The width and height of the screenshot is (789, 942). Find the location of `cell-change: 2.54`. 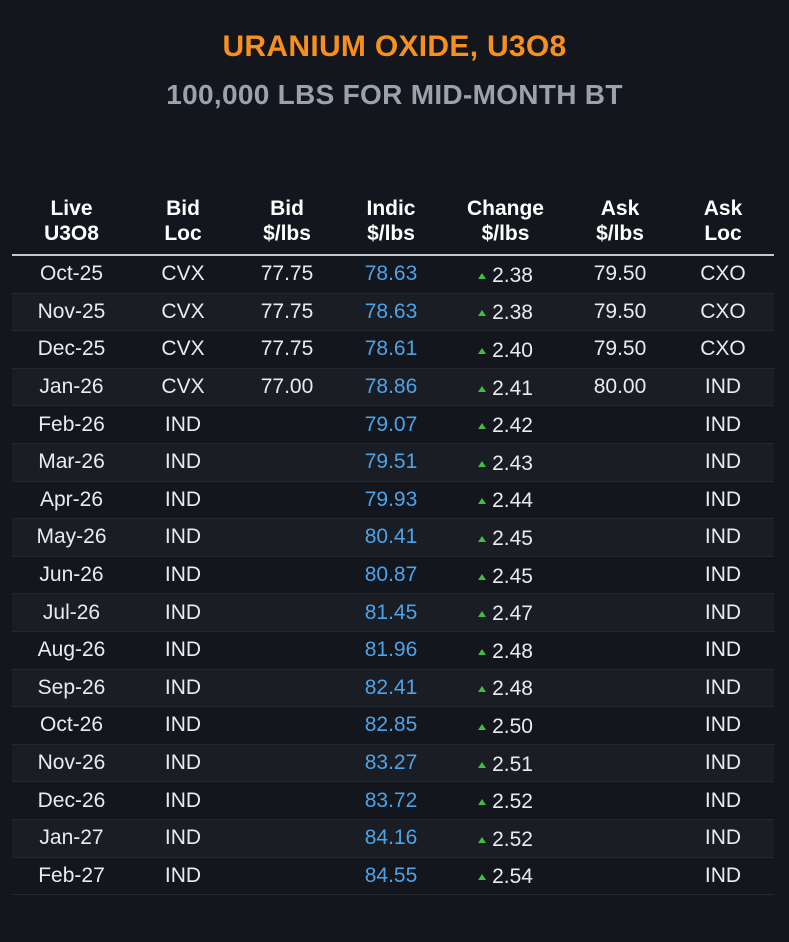

cell-change: 2.54 is located at coordinates (505, 875).